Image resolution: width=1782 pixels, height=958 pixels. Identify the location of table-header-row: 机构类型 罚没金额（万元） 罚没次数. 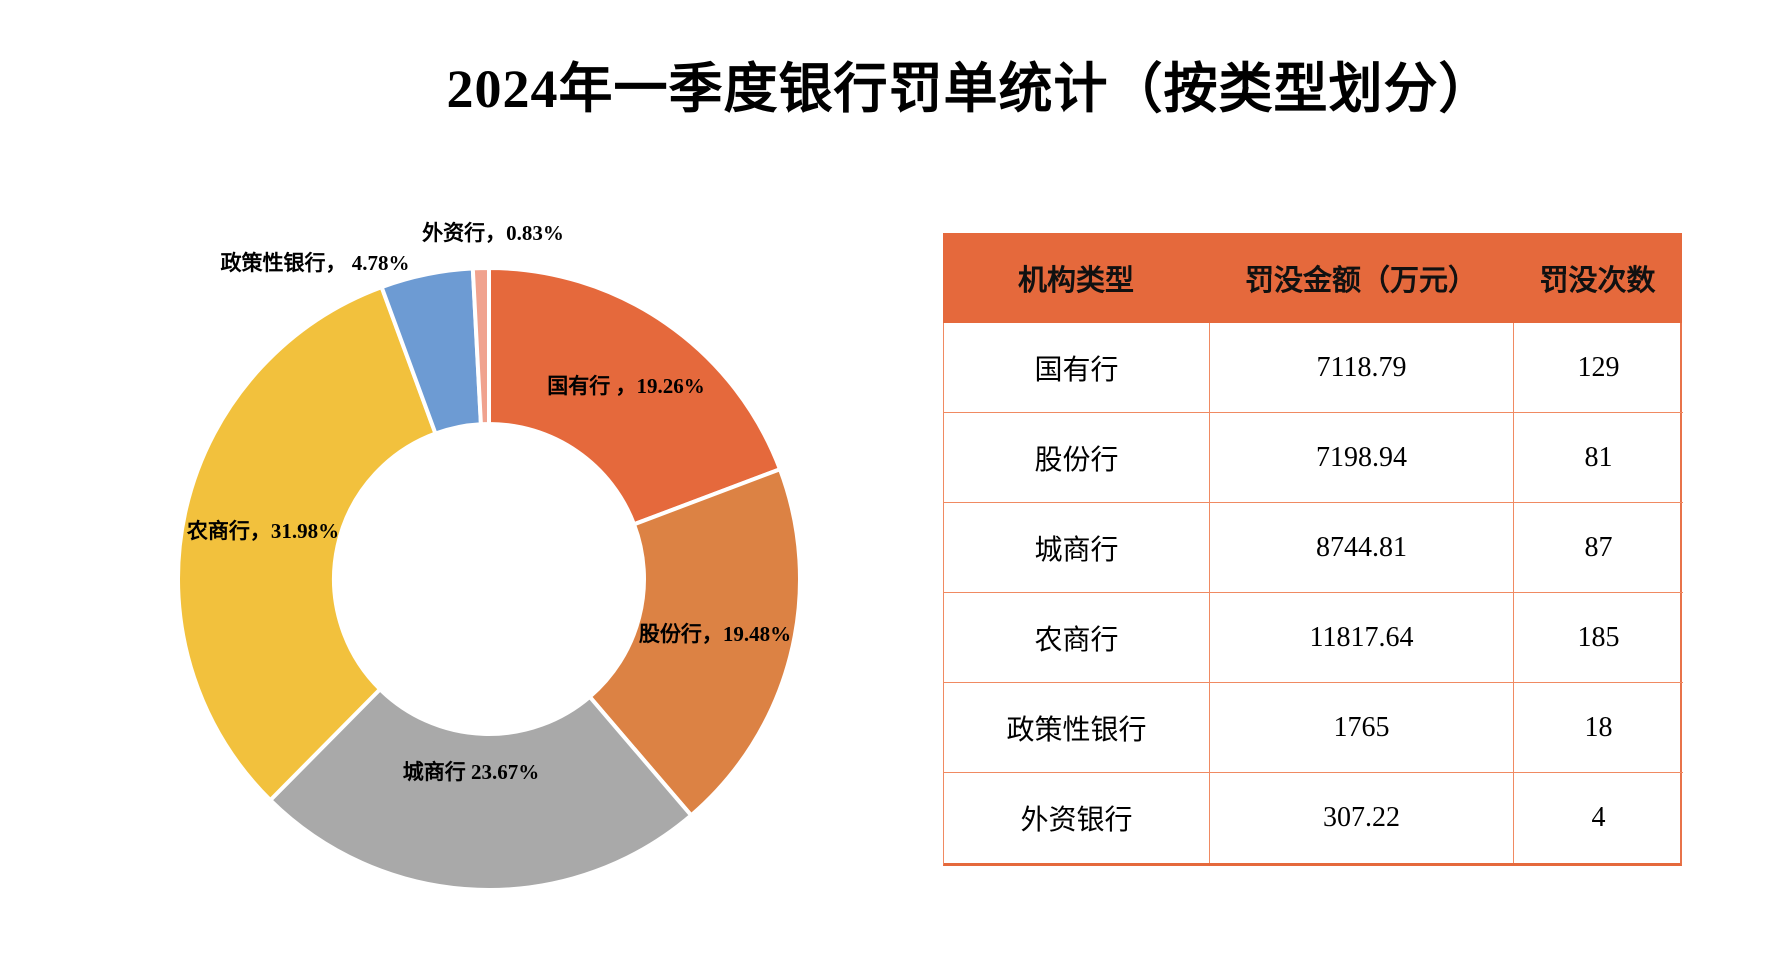
(1312, 278).